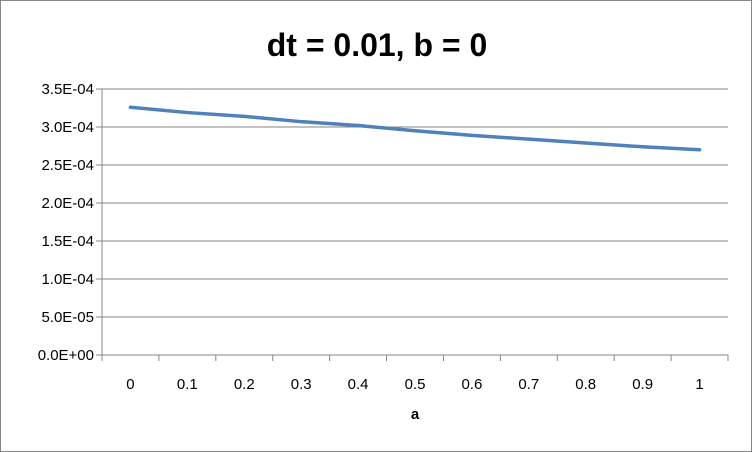 The width and height of the screenshot is (752, 452). I want to click on y-tick-label: 1.0E-04, so click(67, 279).